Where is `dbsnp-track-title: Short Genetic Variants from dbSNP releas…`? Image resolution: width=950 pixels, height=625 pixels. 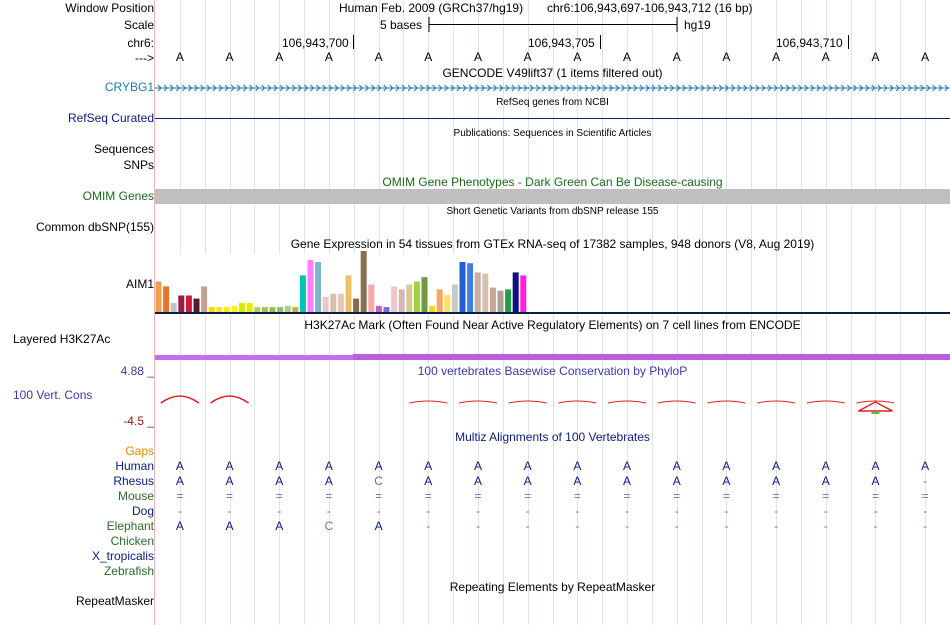
dbsnp-track-title: Short Genetic Variants from dbSNP releas… is located at coordinates (552, 211).